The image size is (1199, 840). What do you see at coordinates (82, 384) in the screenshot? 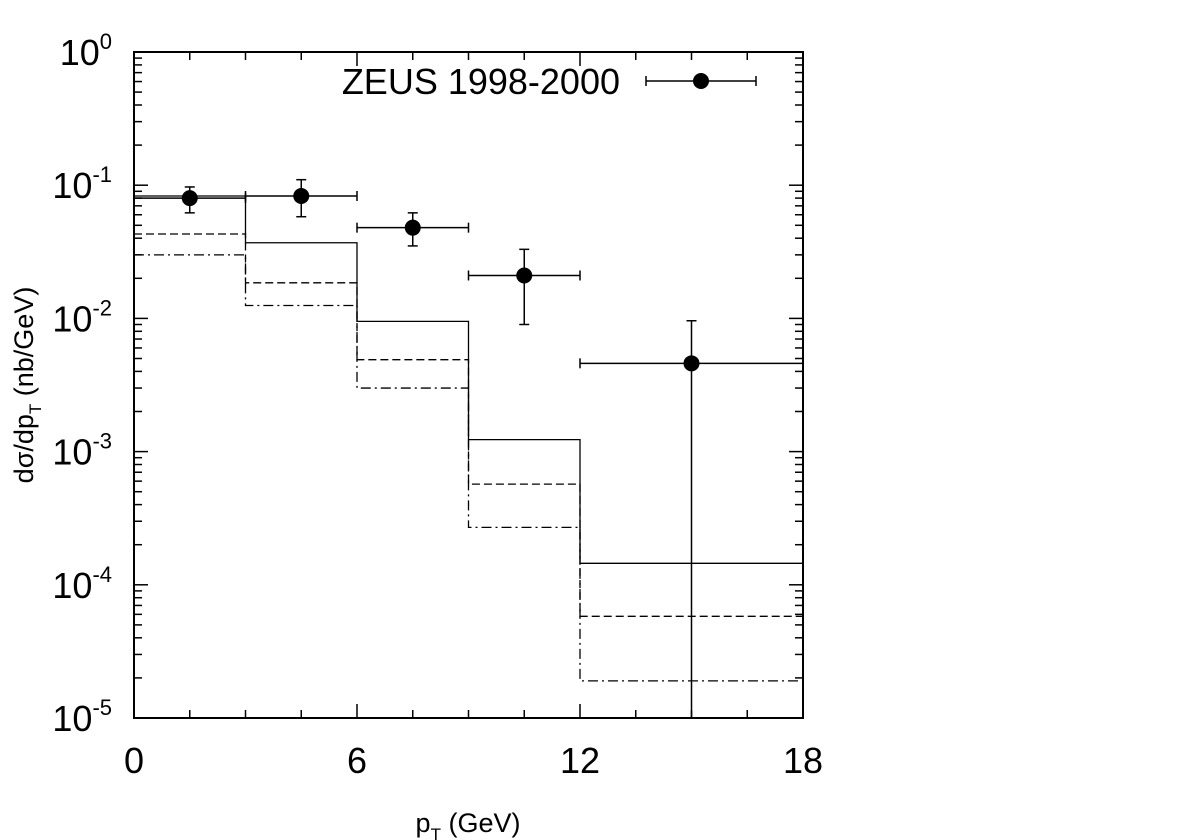
I see `y-tick-labels: 10⁰ 10⁻¹ 10⁻² 10⁻³ 10⁻⁴ 10⁻⁵` at bounding box center [82, 384].